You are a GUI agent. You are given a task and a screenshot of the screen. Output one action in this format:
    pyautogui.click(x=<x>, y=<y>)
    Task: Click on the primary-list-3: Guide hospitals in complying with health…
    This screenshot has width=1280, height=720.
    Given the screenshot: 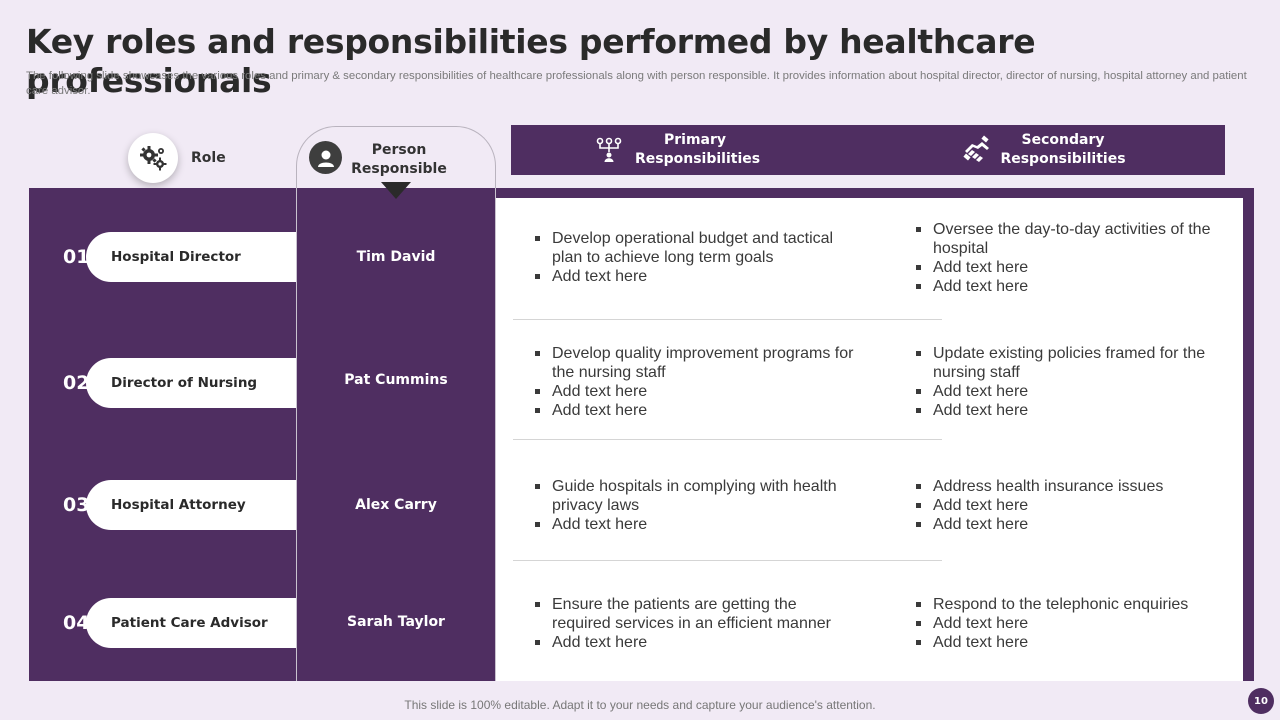 What is the action you would take?
    pyautogui.click(x=694, y=505)
    